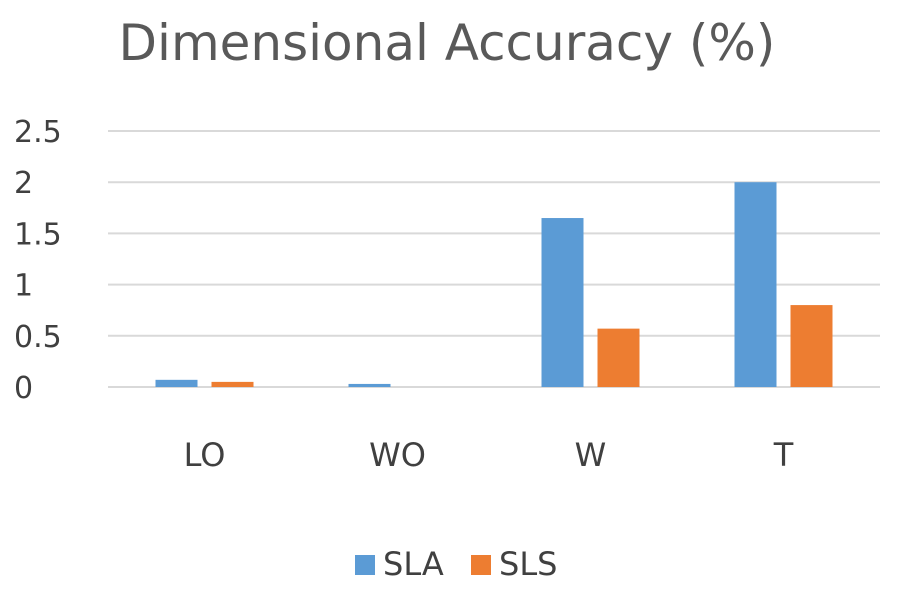 The height and width of the screenshot is (593, 898). Describe the element at coordinates (38, 234) in the screenshot. I see `y-tick-label: 1.5` at that location.